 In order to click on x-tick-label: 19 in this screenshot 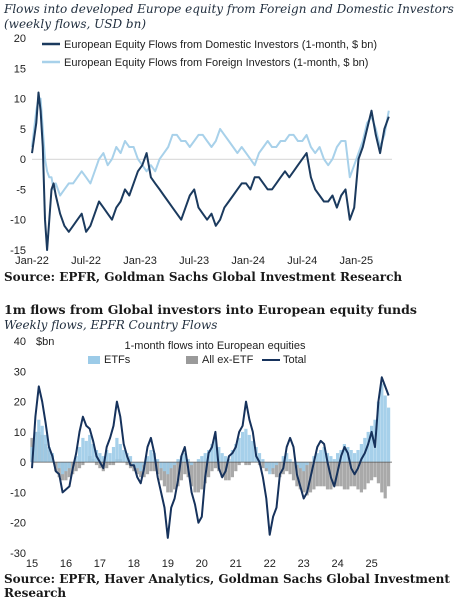, I will do `click(168, 564)`.